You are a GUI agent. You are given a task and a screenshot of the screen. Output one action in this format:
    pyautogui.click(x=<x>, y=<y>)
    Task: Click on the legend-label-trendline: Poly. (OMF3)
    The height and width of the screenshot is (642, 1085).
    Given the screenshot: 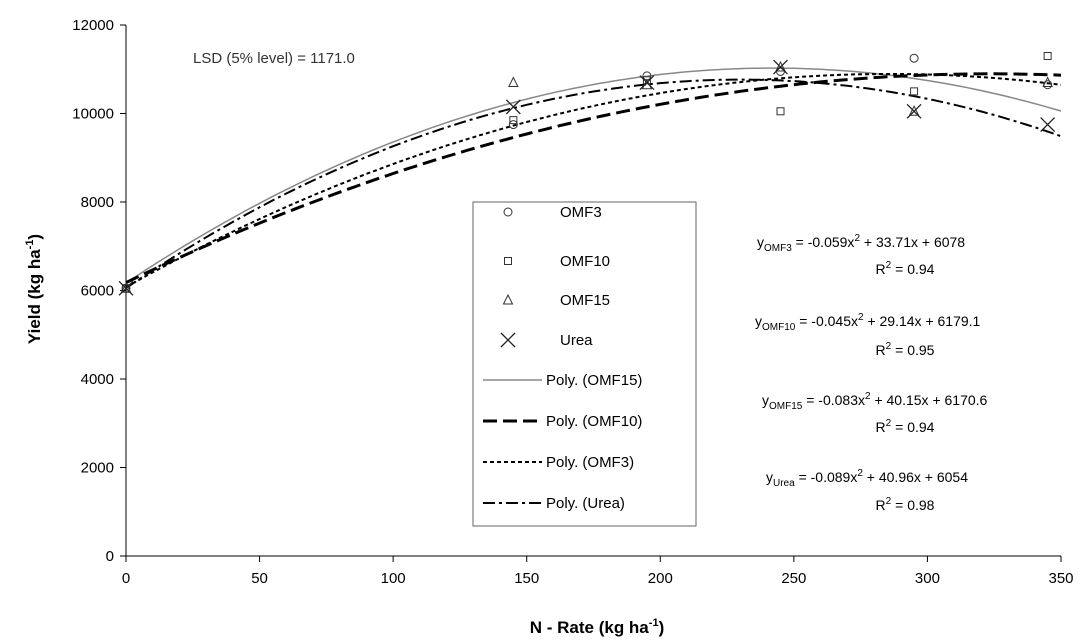 What is the action you would take?
    pyautogui.click(x=590, y=462)
    